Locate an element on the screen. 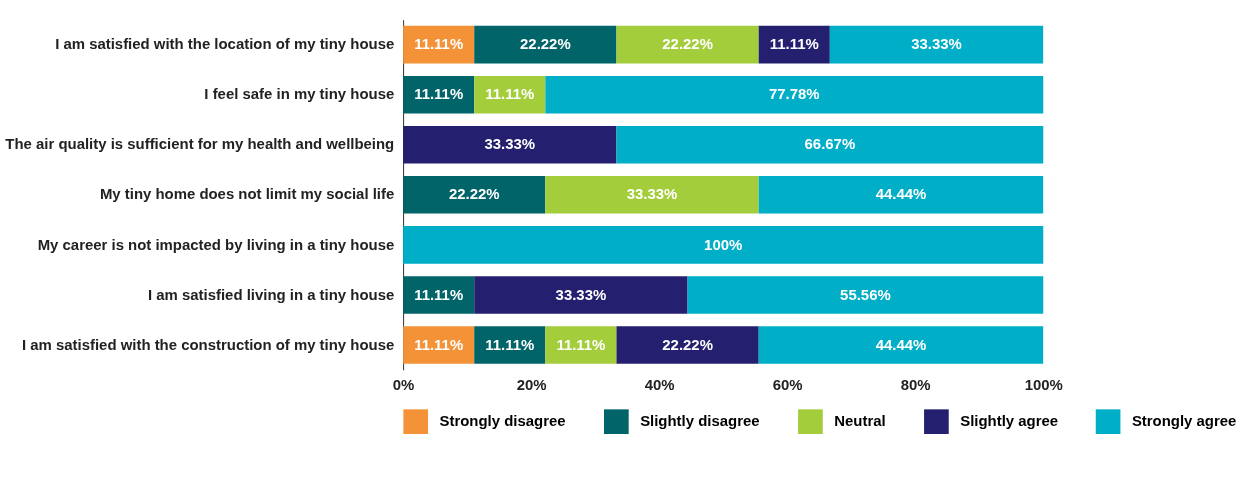  y-tick-label: I am satisfied living in a tiny house is located at coordinates (271, 294).